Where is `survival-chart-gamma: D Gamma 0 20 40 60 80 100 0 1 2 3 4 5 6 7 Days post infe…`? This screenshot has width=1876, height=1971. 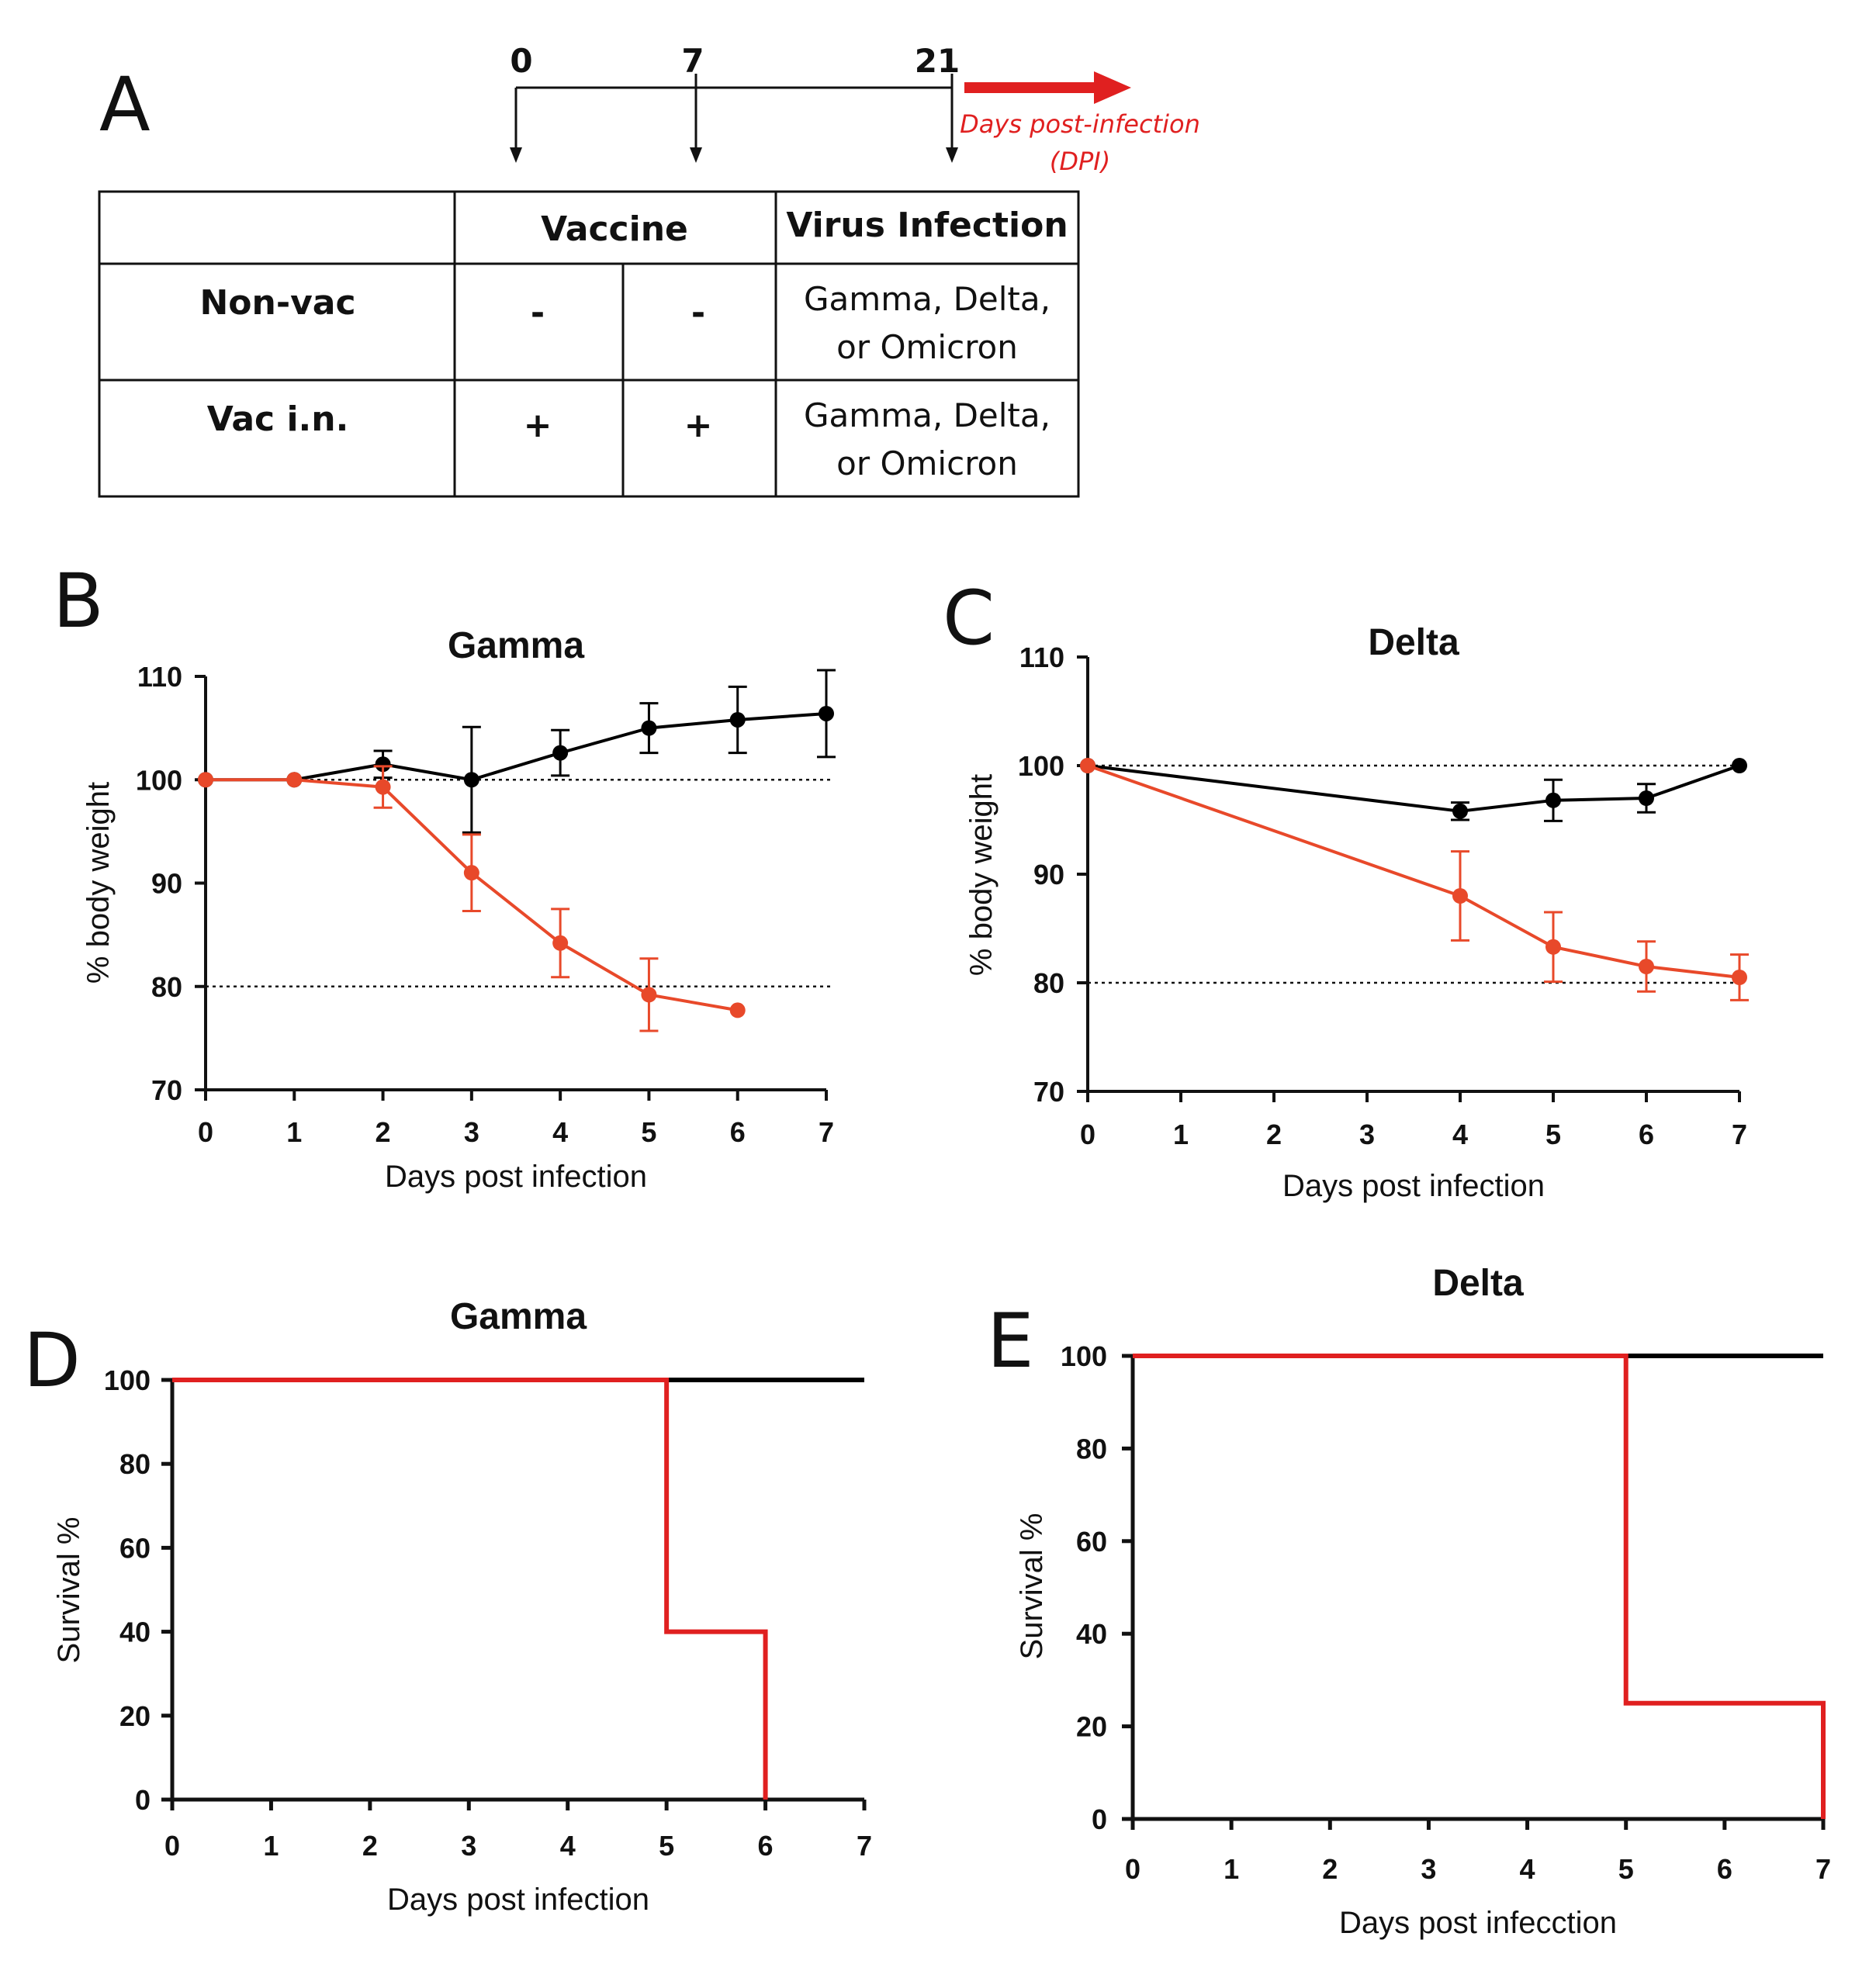 survival-chart-gamma: D Gamma 0 20 40 60 80 100 0 1 2 3 4 5 6 7 Days post infe… is located at coordinates (447, 1606).